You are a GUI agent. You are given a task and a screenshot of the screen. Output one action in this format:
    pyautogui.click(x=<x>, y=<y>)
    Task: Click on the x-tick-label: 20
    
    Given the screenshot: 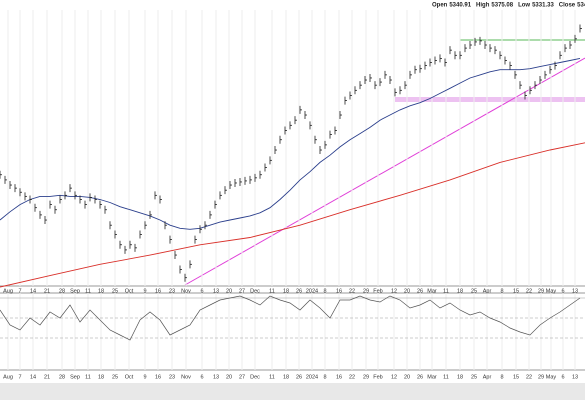 What is the action you would take?
    pyautogui.click(x=229, y=377)
    